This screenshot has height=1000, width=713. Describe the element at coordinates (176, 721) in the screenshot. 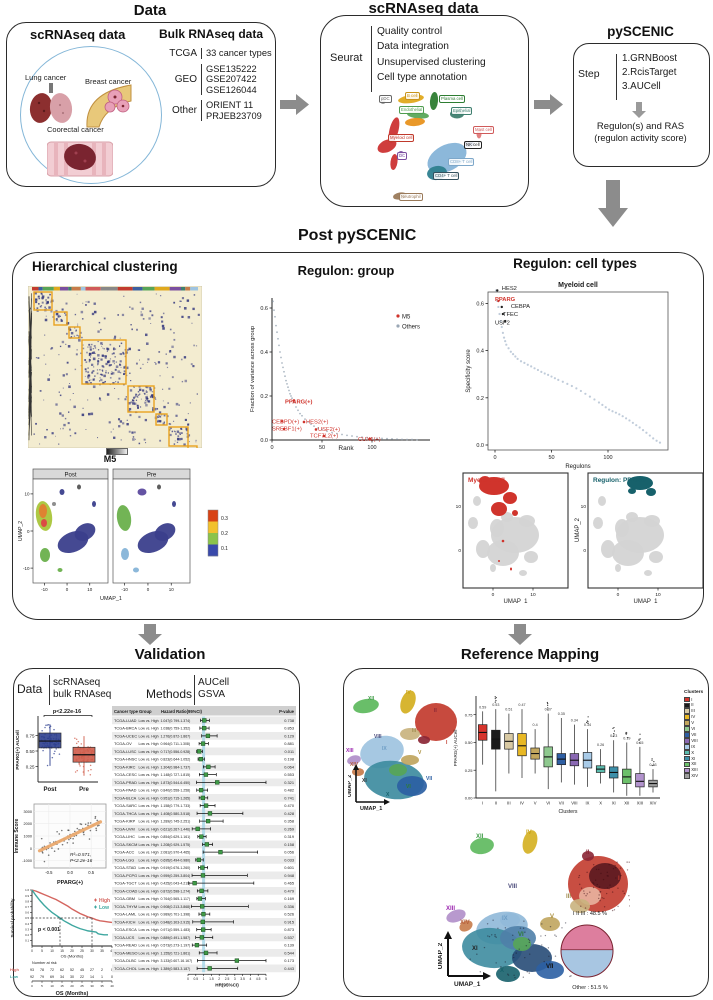

I see `svg-text: 1.047(0.799-1.374)` at that location.